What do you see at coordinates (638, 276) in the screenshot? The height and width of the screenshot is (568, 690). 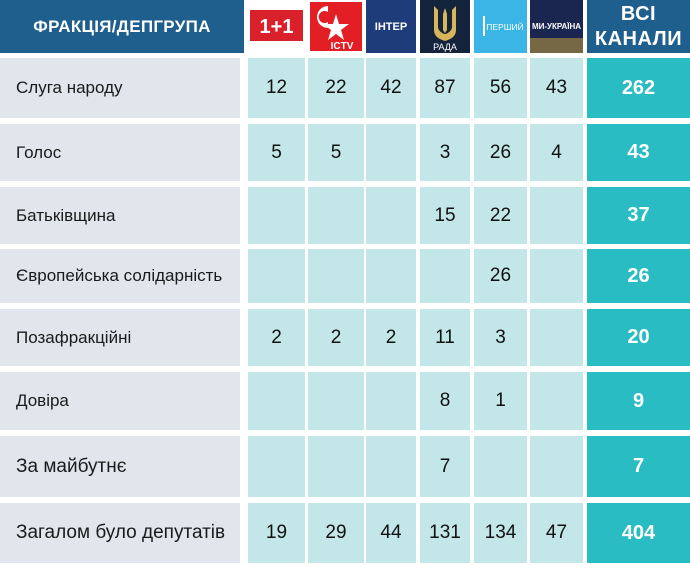 I see `total-cell: 26` at bounding box center [638, 276].